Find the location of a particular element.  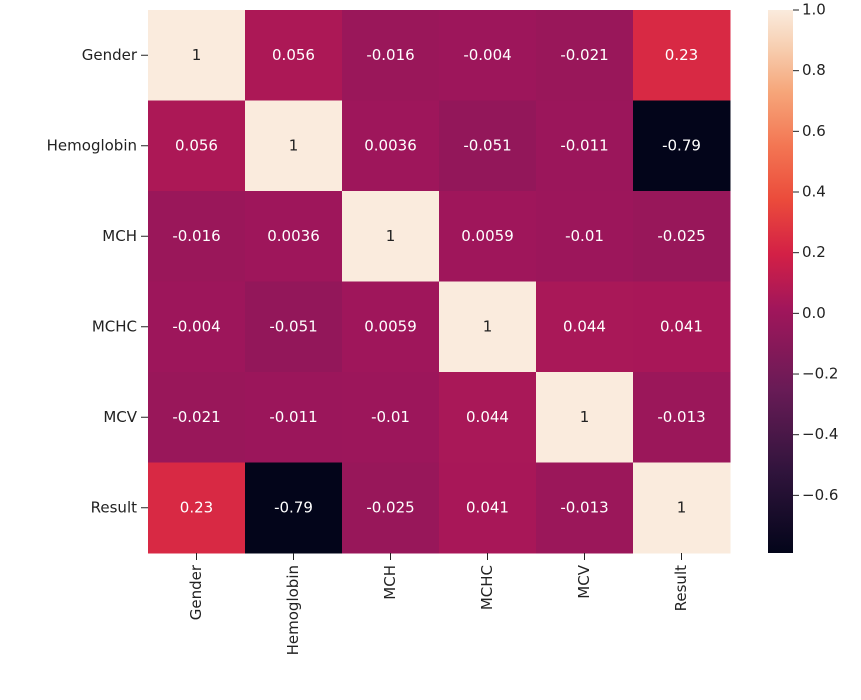

x-tick-label: Gender is located at coordinates (196, 592).